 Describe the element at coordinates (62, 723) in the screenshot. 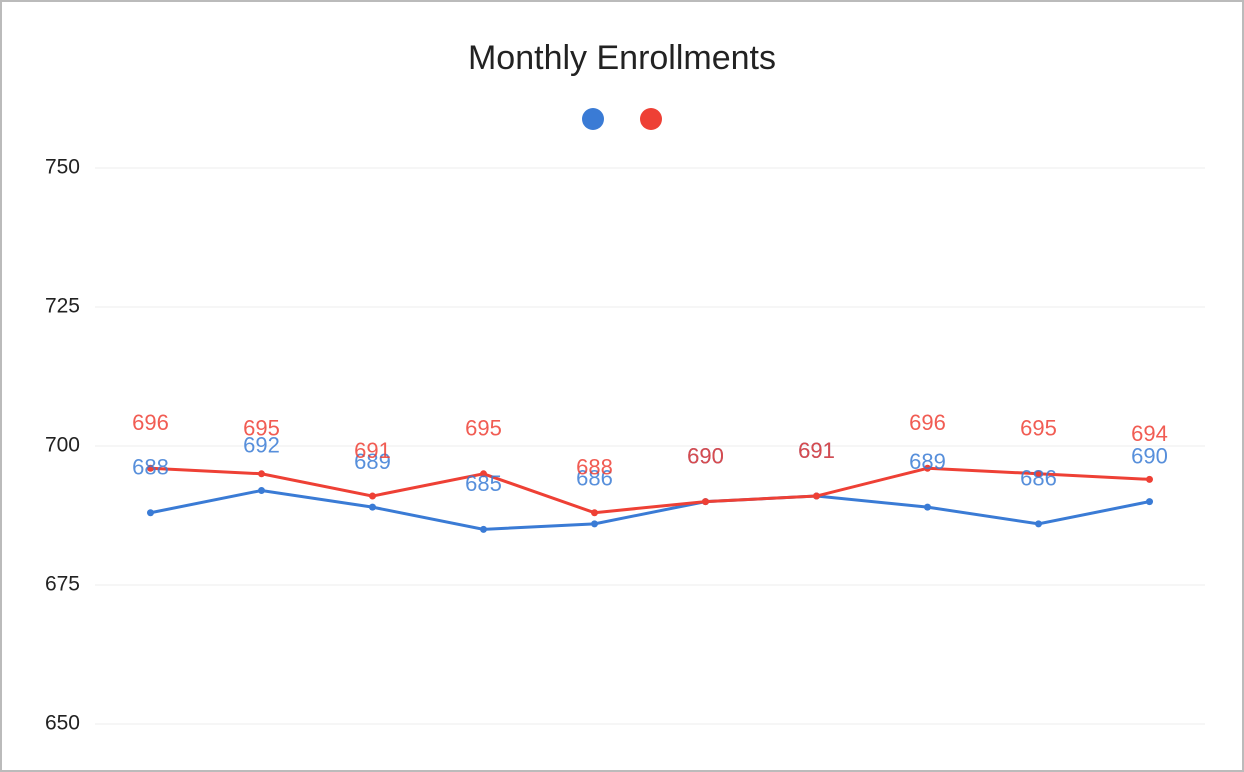

I see `y-tick-label: 650` at that location.